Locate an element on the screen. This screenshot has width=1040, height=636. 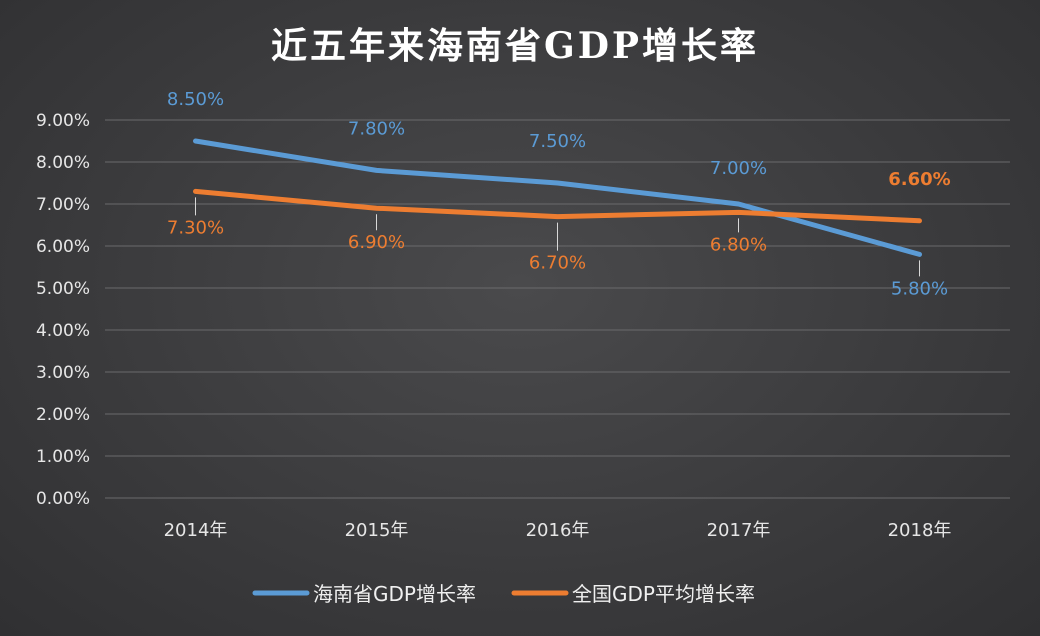
y-tick-label: 9.00% is located at coordinates (63, 121).